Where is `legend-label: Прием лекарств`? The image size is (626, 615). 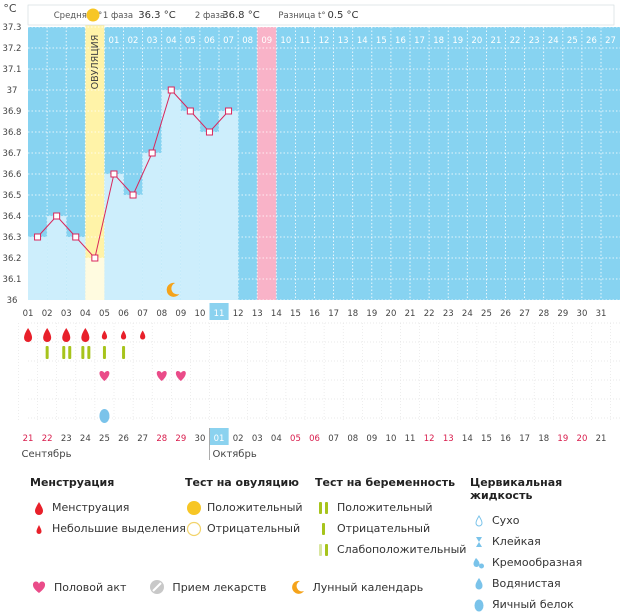
legend-label: Прием лекарств is located at coordinates (219, 587).